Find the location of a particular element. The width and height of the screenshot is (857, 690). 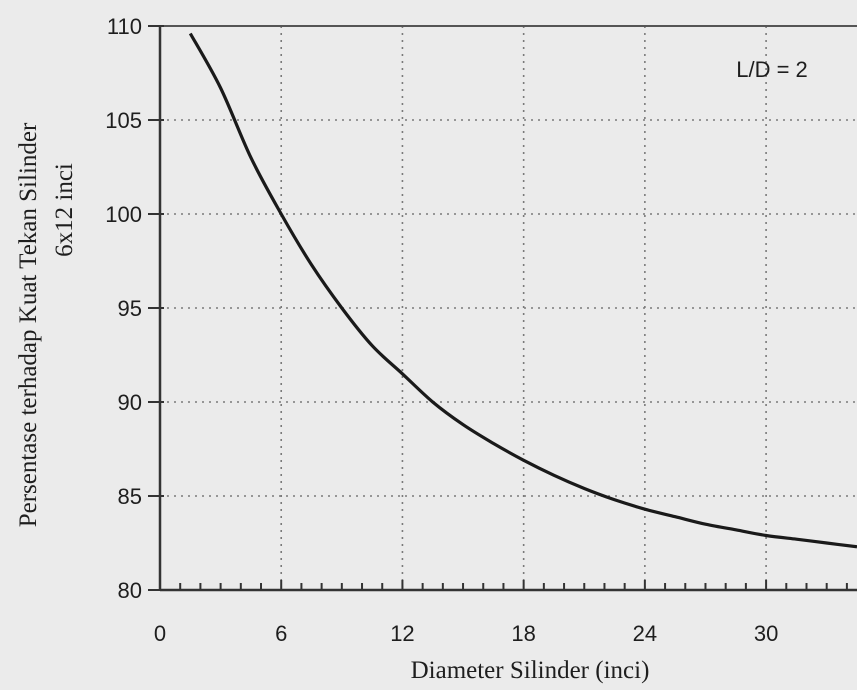

y-tick-label-100: 100 is located at coordinates (123, 214).